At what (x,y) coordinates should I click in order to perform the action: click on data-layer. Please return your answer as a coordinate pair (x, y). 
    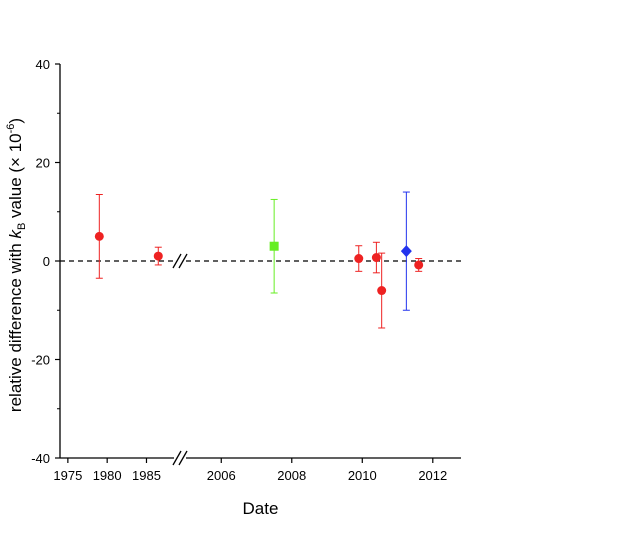
    Looking at the image, I should click on (259, 260).